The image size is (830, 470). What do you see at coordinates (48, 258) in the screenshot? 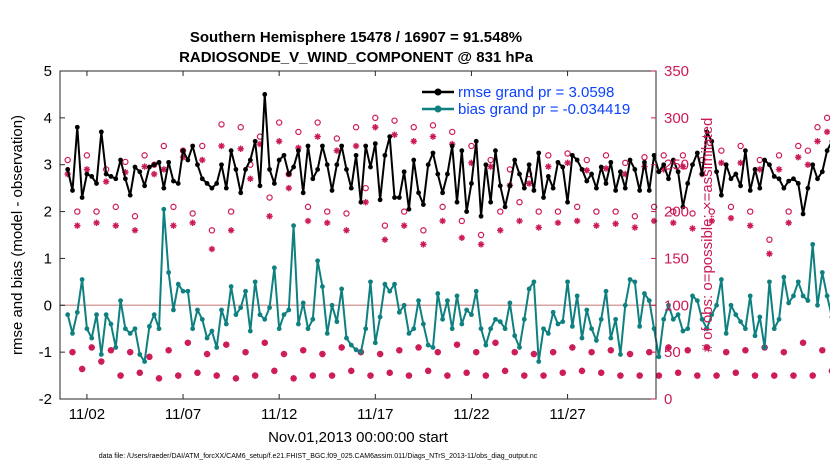
I see `y-tick-label: 1` at bounding box center [48, 258].